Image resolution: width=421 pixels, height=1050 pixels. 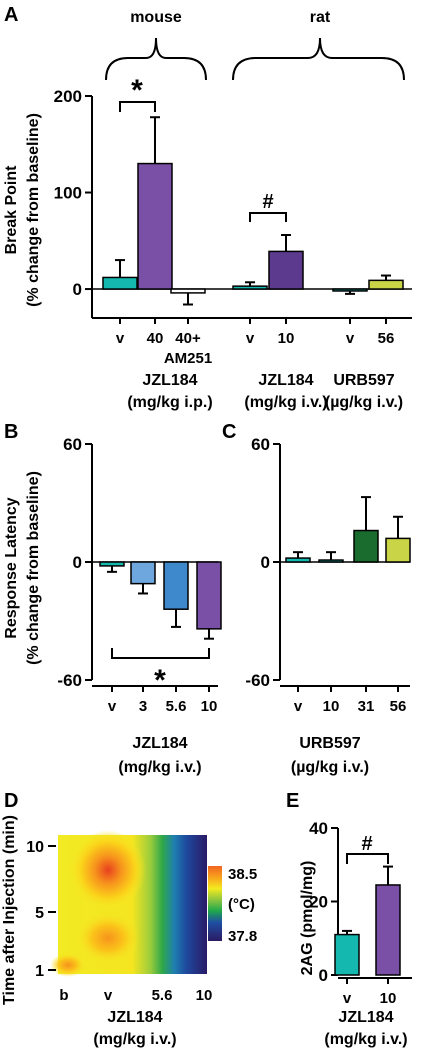 What do you see at coordinates (398, 706) in the screenshot?
I see `panel-c-xtick-label-3: 56` at bounding box center [398, 706].